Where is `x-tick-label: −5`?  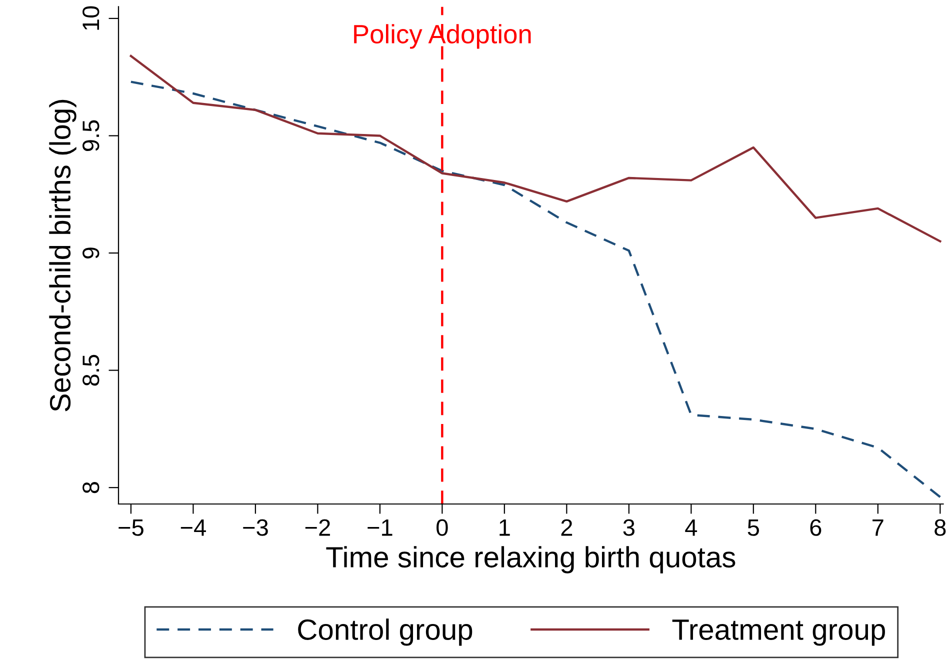
x-tick-label: −5 is located at coordinates (131, 527).